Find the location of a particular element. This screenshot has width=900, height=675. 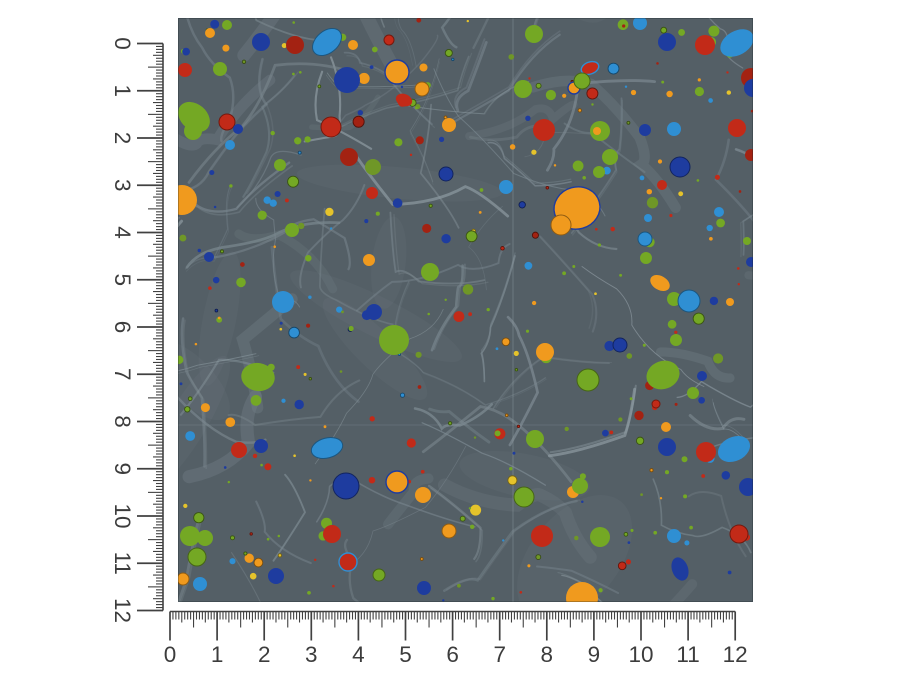

bottom-ruler-label: 9 is located at coordinates (594, 654).